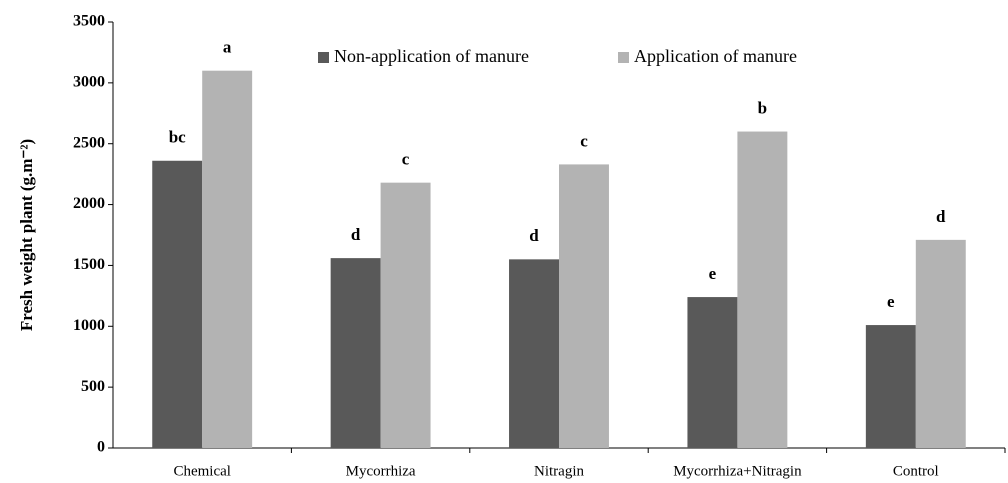 This screenshot has width=1008, height=483. Describe the element at coordinates (381, 471) in the screenshot. I see `x-tick-label: Mycorrhiza` at that location.